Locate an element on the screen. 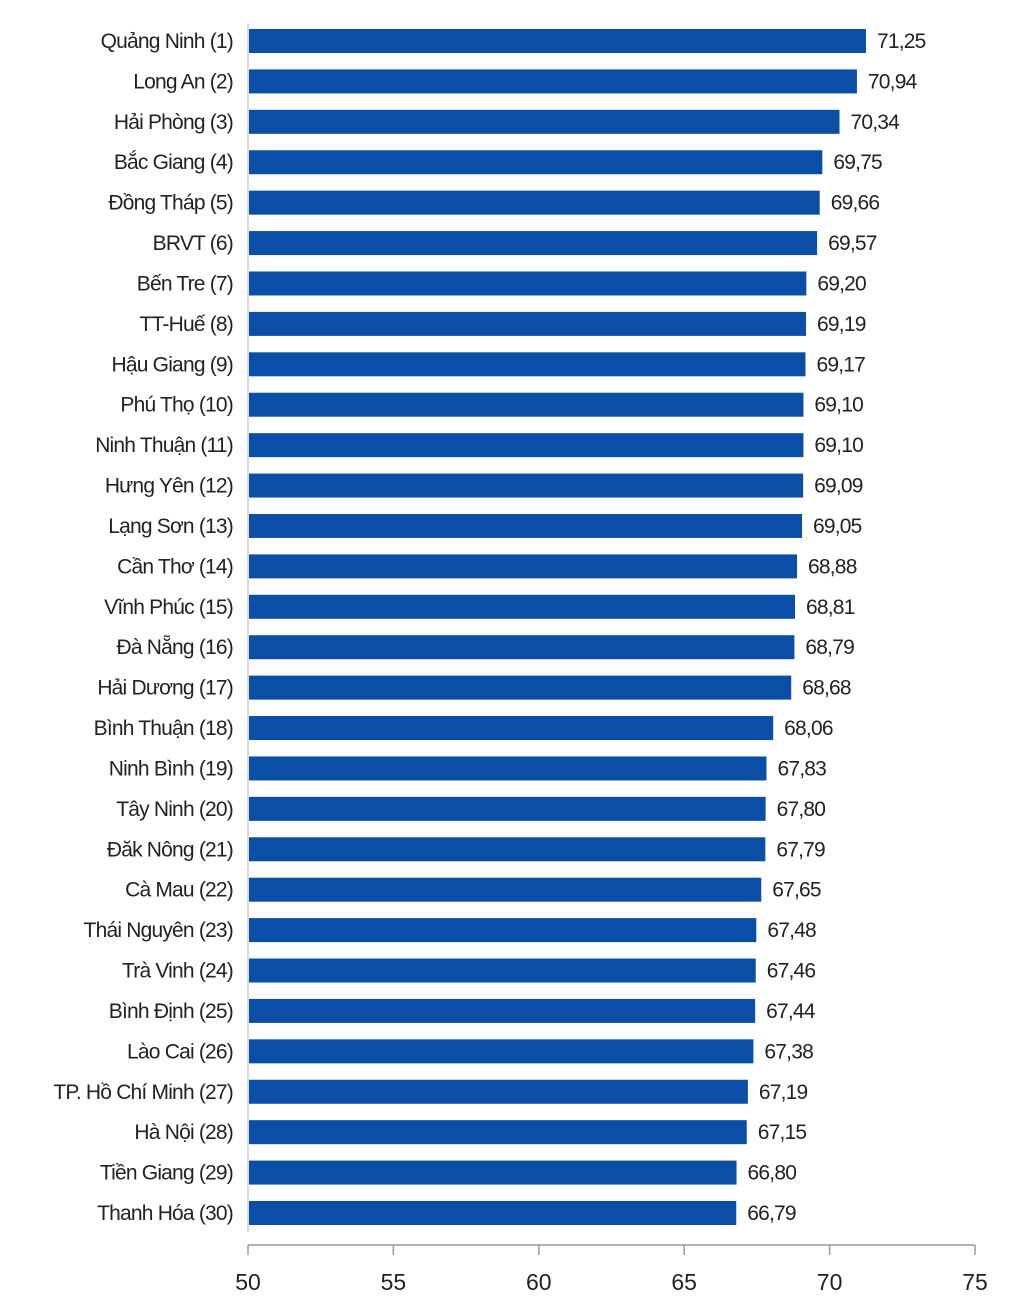  bar-row: Thái Nguyên (23) 67,48 is located at coordinates (450, 930).